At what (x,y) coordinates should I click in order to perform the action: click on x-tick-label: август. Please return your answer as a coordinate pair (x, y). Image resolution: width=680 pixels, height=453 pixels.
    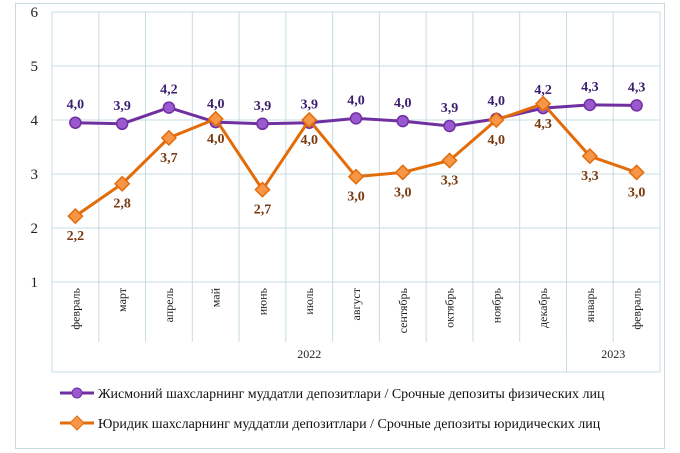
    Looking at the image, I should click on (356, 303).